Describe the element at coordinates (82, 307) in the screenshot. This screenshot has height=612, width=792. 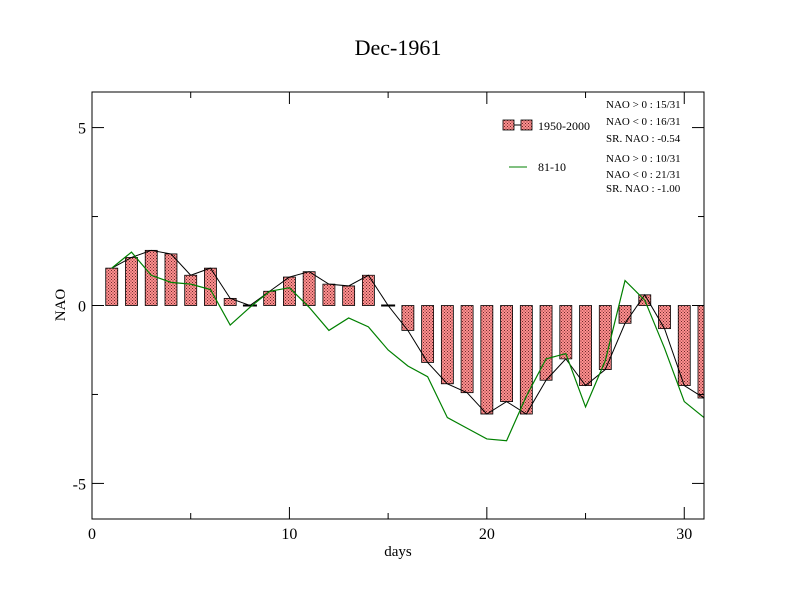
I see `y-tick-label: 0` at that location.